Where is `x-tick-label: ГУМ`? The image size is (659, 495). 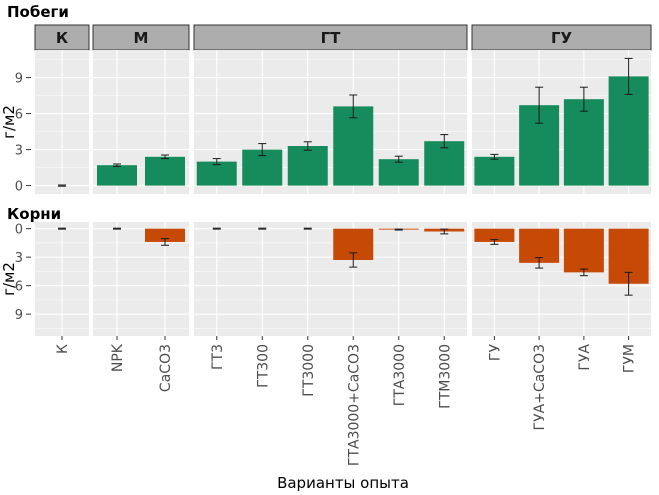 x-tick-label: ГУМ is located at coordinates (630, 358).